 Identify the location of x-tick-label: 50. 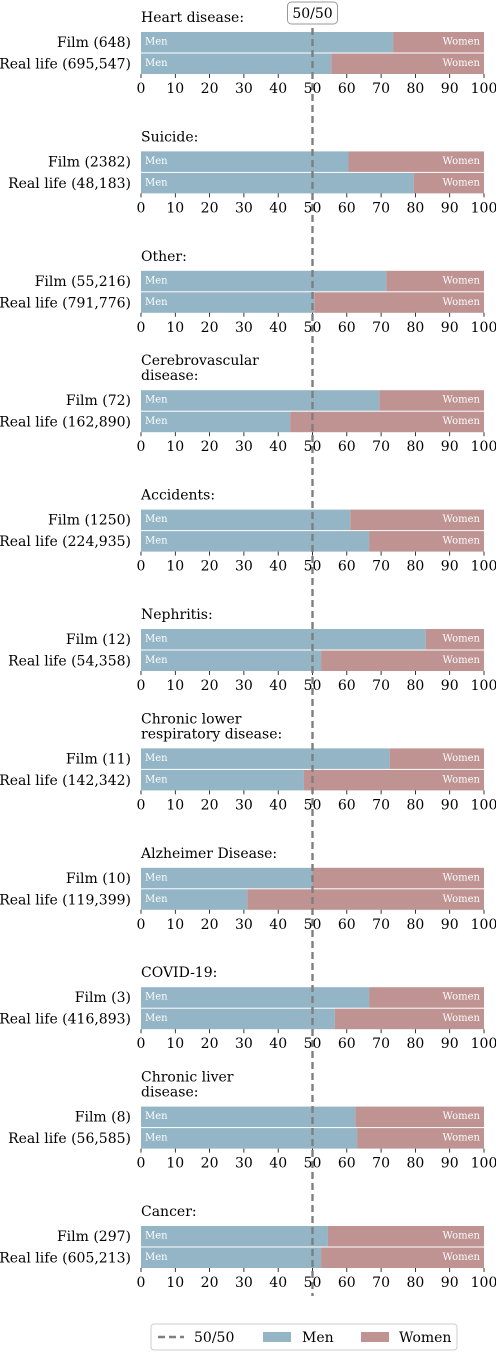
(313, 567).